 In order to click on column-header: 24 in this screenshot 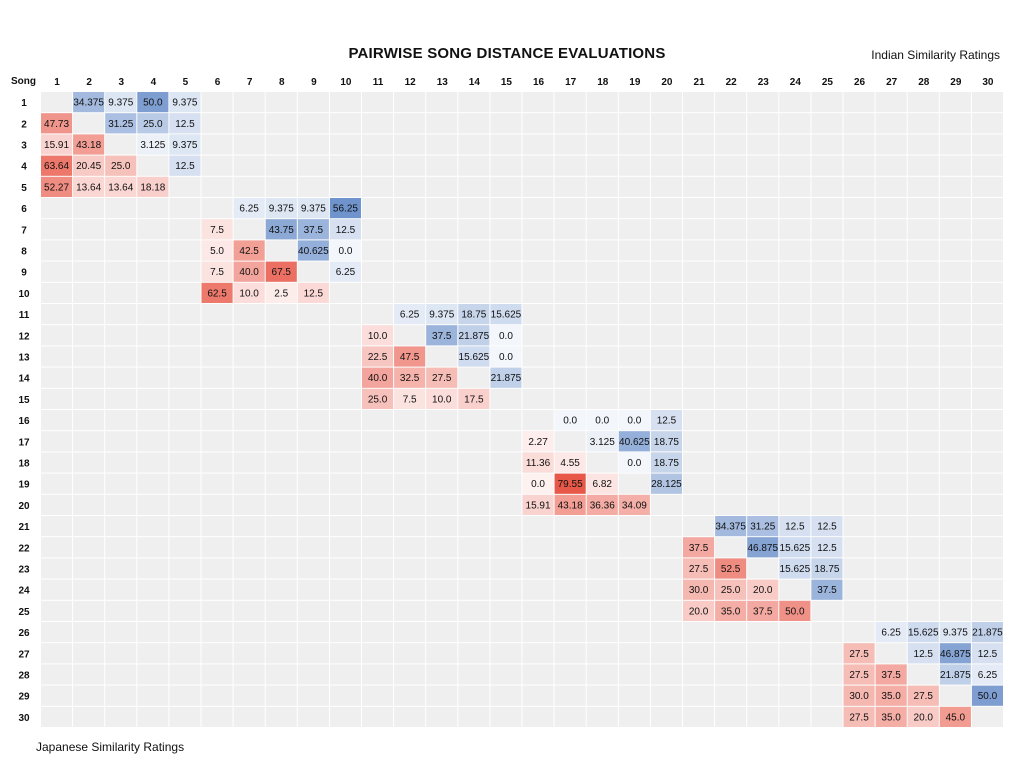, I will do `click(796, 82)`.